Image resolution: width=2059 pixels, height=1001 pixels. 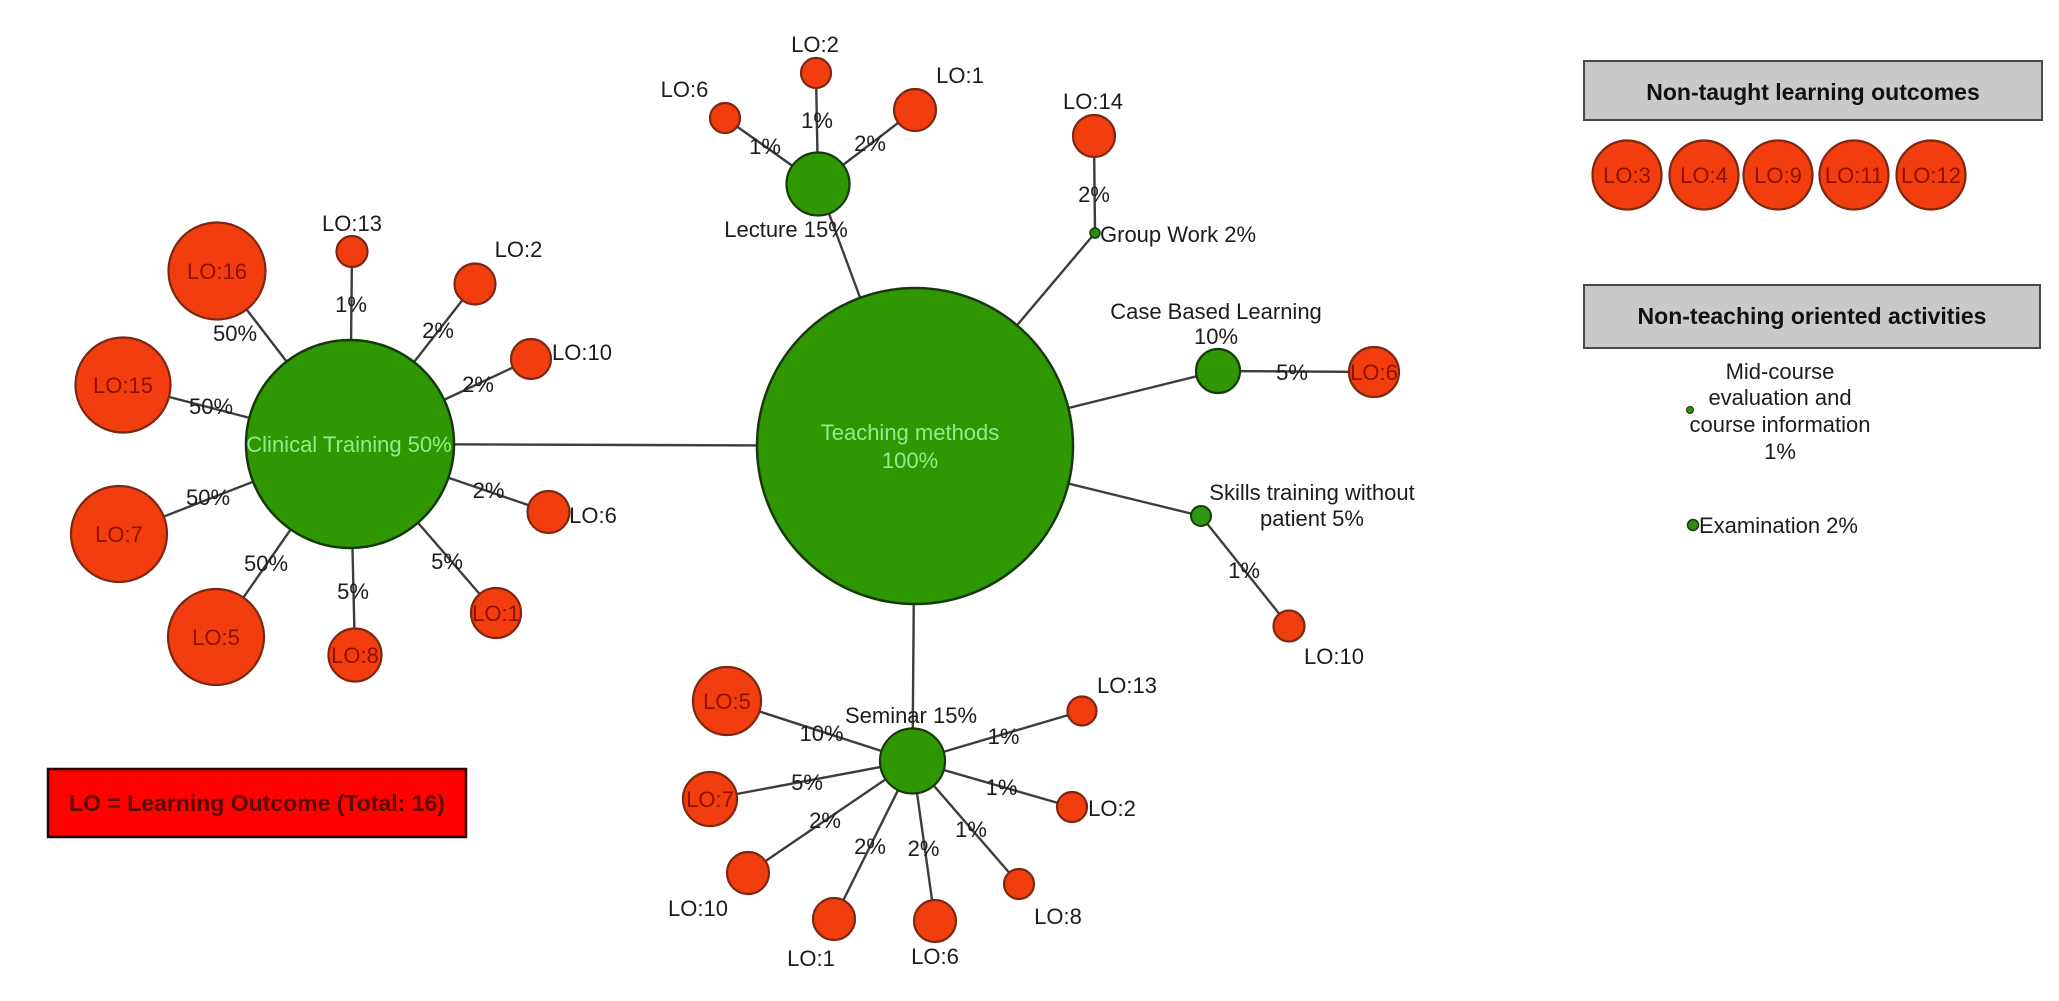 I want to click on svg-text: Case Based Learning, so click(x=1216, y=311).